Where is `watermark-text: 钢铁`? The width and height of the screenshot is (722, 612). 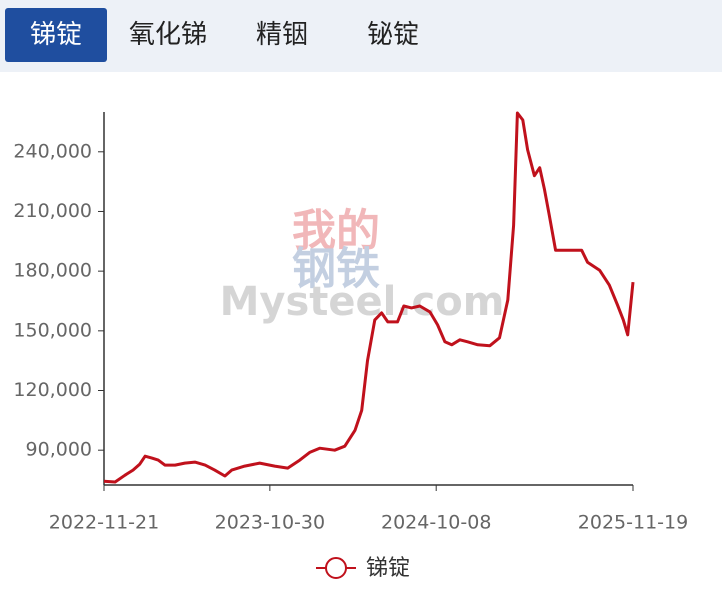
watermark-text: 钢铁 is located at coordinates (336, 269).